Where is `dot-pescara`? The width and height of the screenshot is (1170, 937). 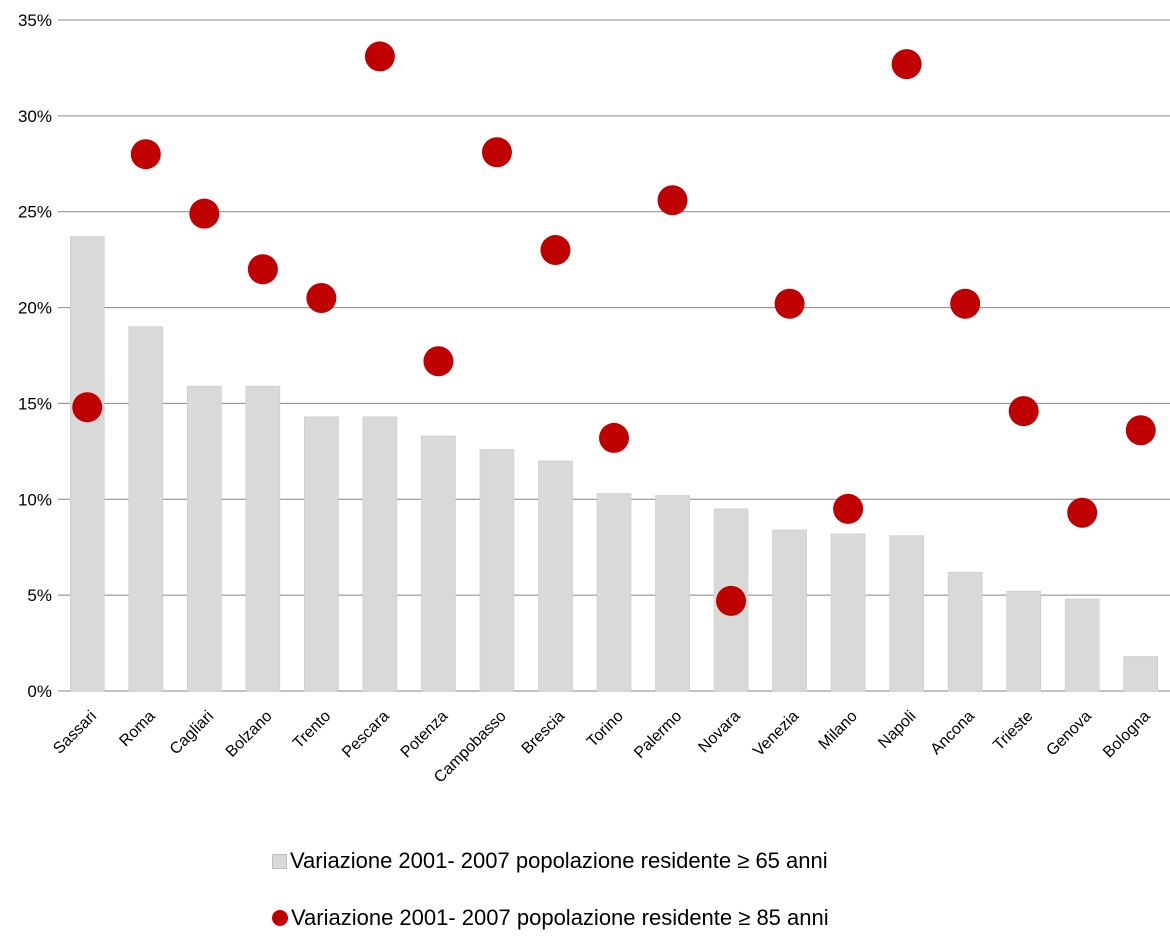
dot-pescara is located at coordinates (379, 56).